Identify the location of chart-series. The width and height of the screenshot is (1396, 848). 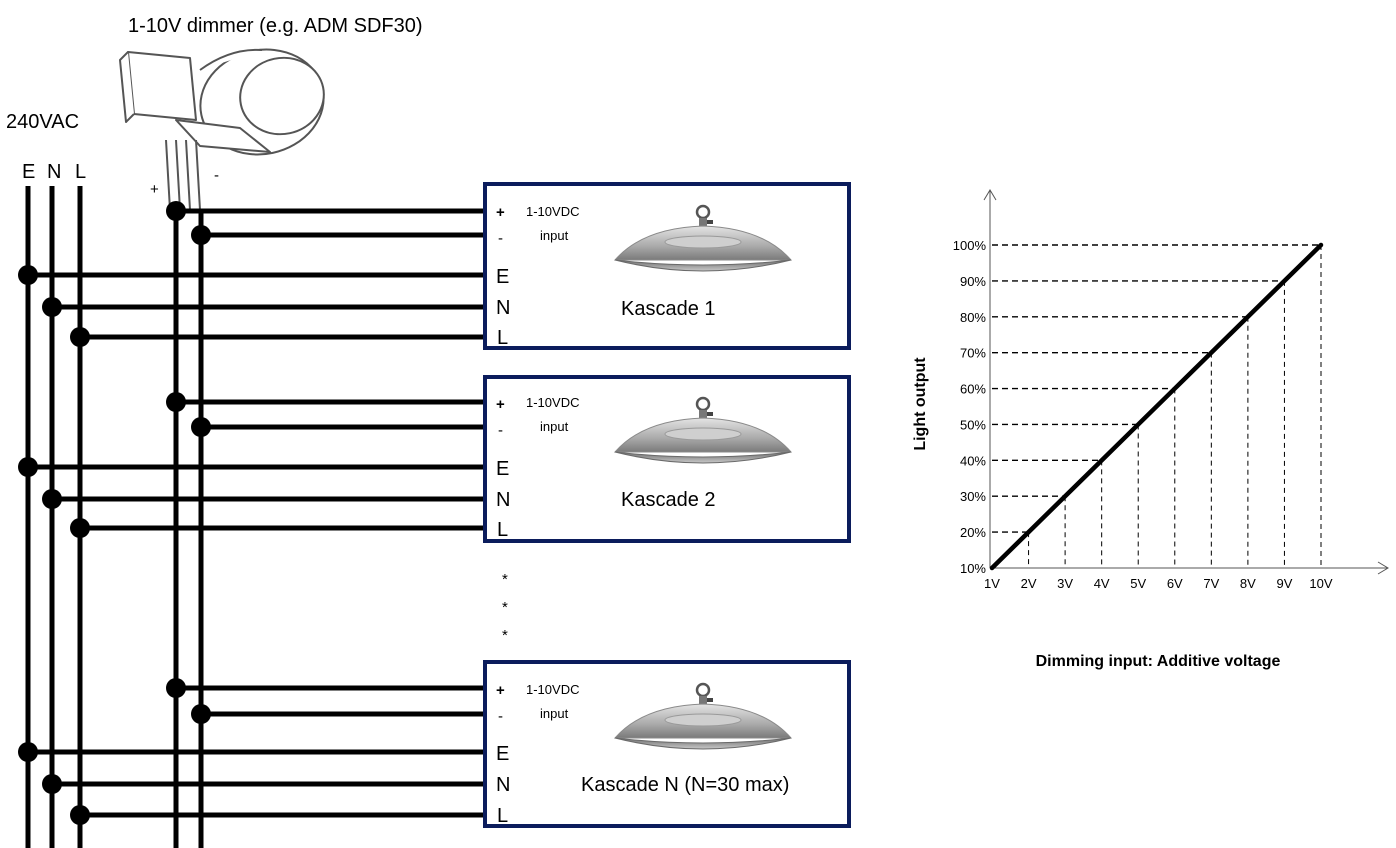
(1156, 406).